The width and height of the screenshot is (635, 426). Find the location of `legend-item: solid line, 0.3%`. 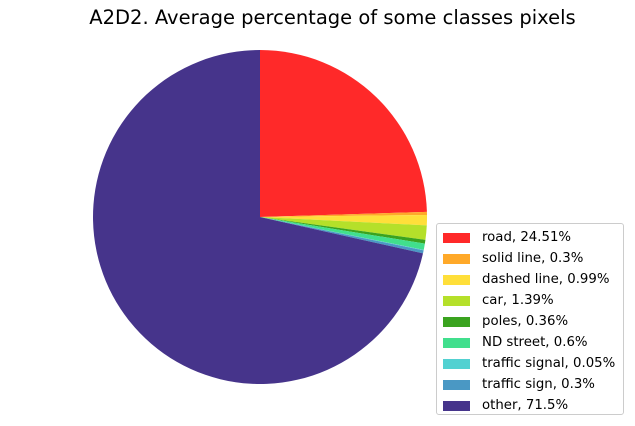

legend-item: solid line, 0.3% is located at coordinates (533, 258).